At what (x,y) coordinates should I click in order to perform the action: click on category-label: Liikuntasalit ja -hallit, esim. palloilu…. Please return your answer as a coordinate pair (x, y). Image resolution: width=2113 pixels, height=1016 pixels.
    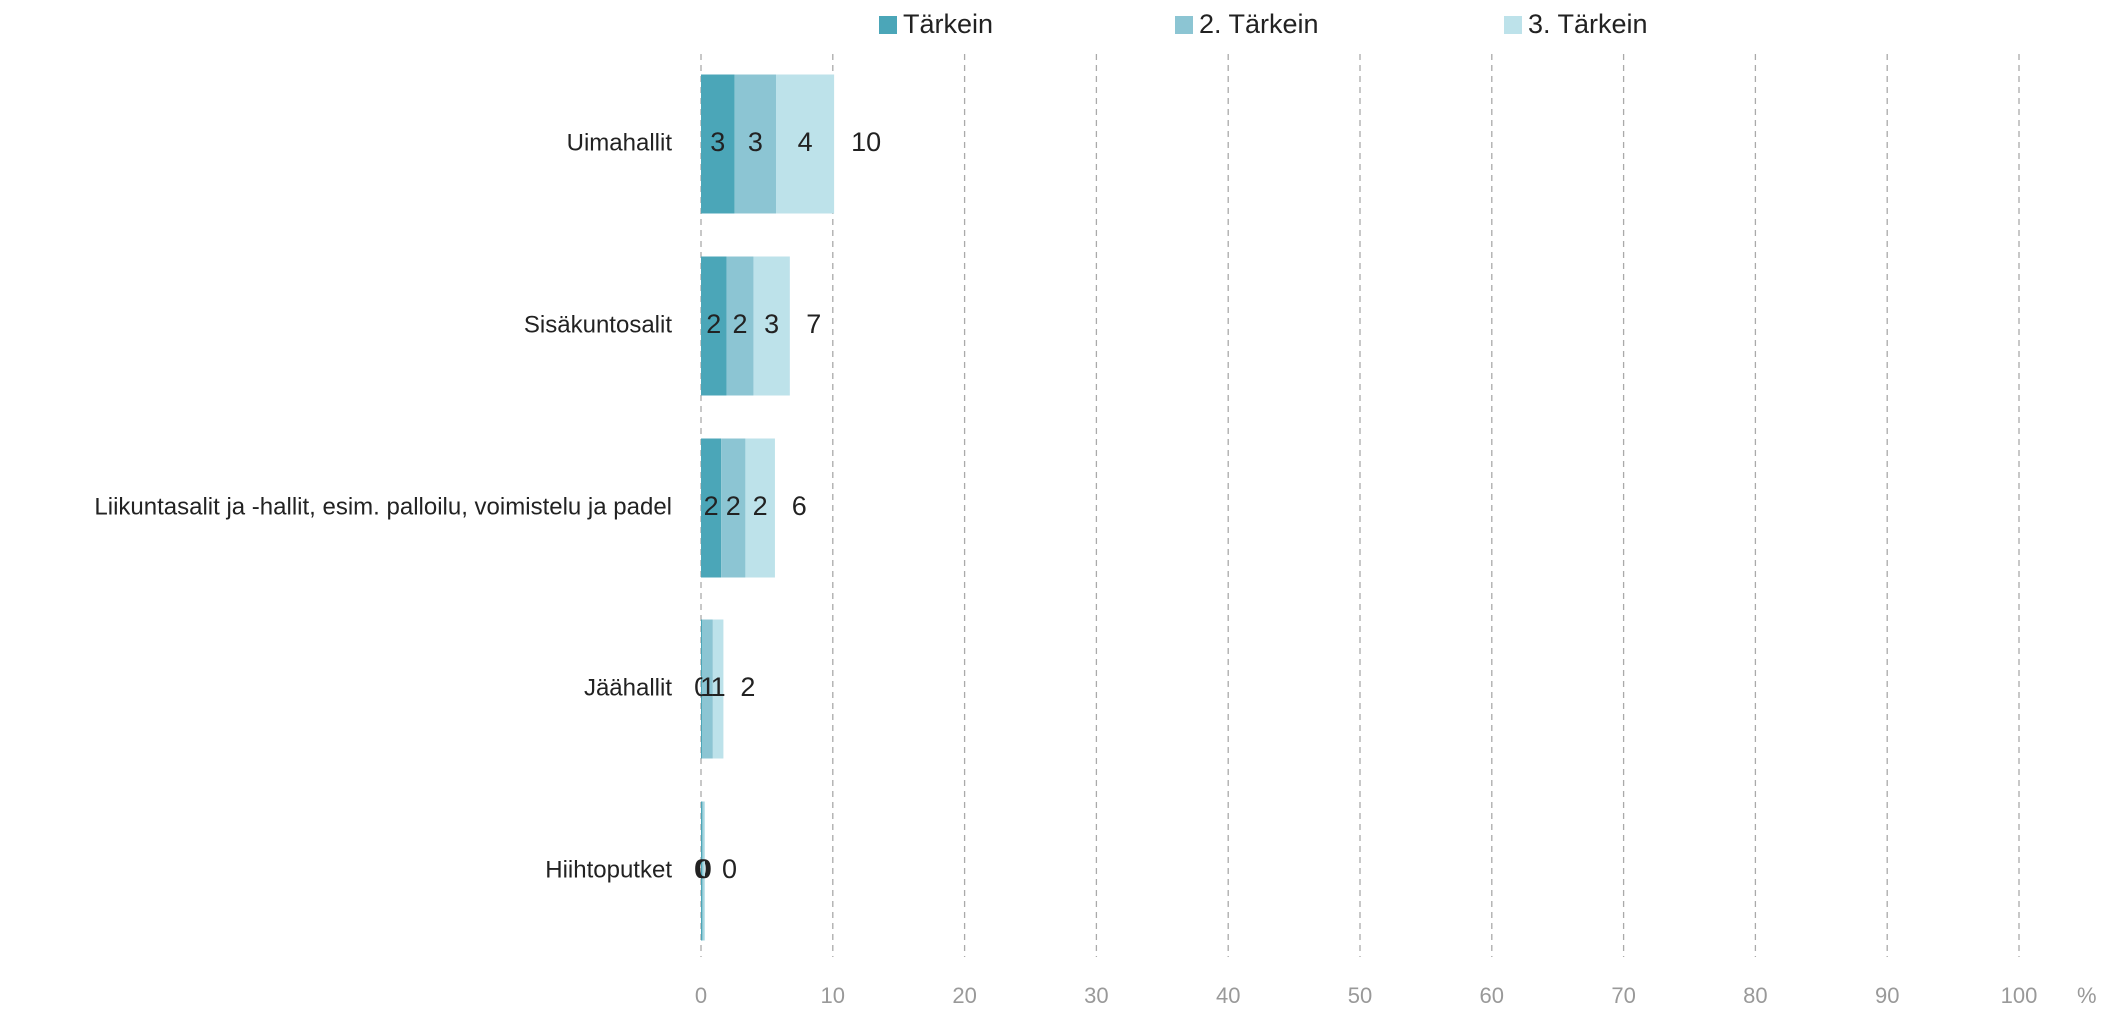
    Looking at the image, I should click on (383, 506).